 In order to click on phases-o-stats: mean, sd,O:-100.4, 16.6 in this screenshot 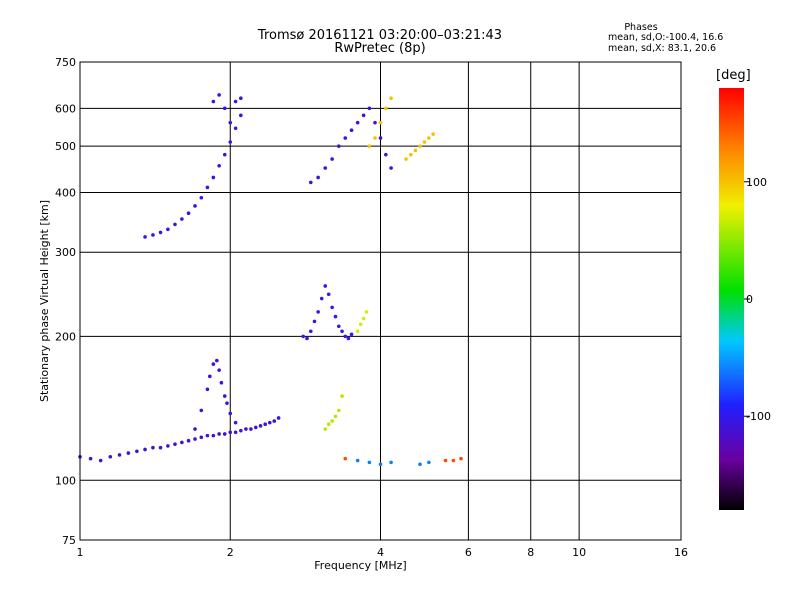, I will do `click(666, 37)`.